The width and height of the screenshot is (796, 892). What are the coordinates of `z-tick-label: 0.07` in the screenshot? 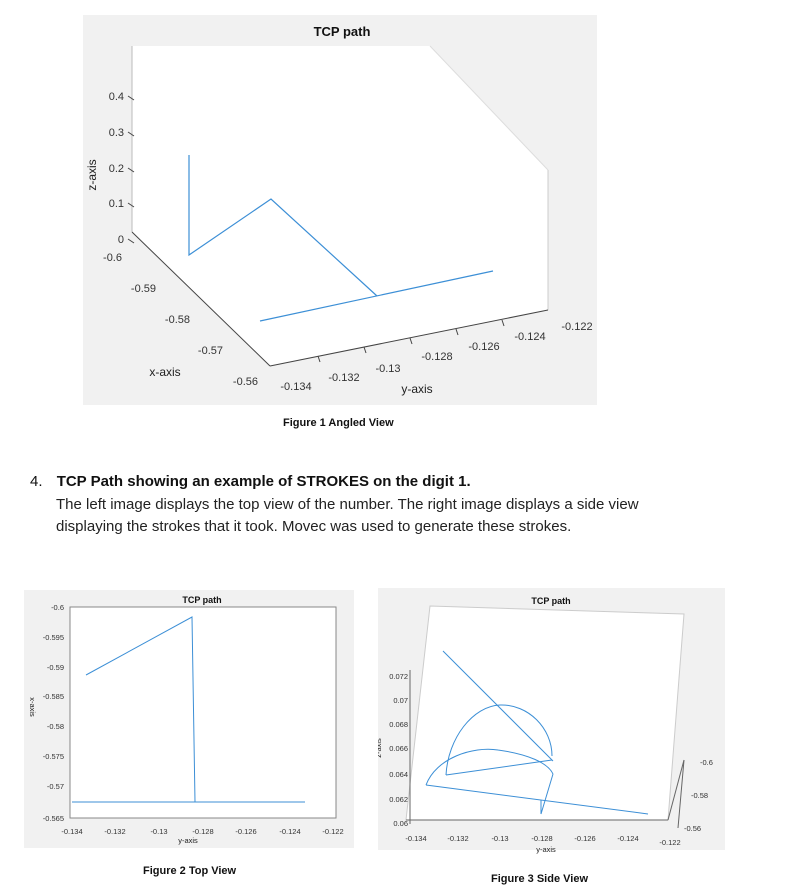 It's located at (400, 700).